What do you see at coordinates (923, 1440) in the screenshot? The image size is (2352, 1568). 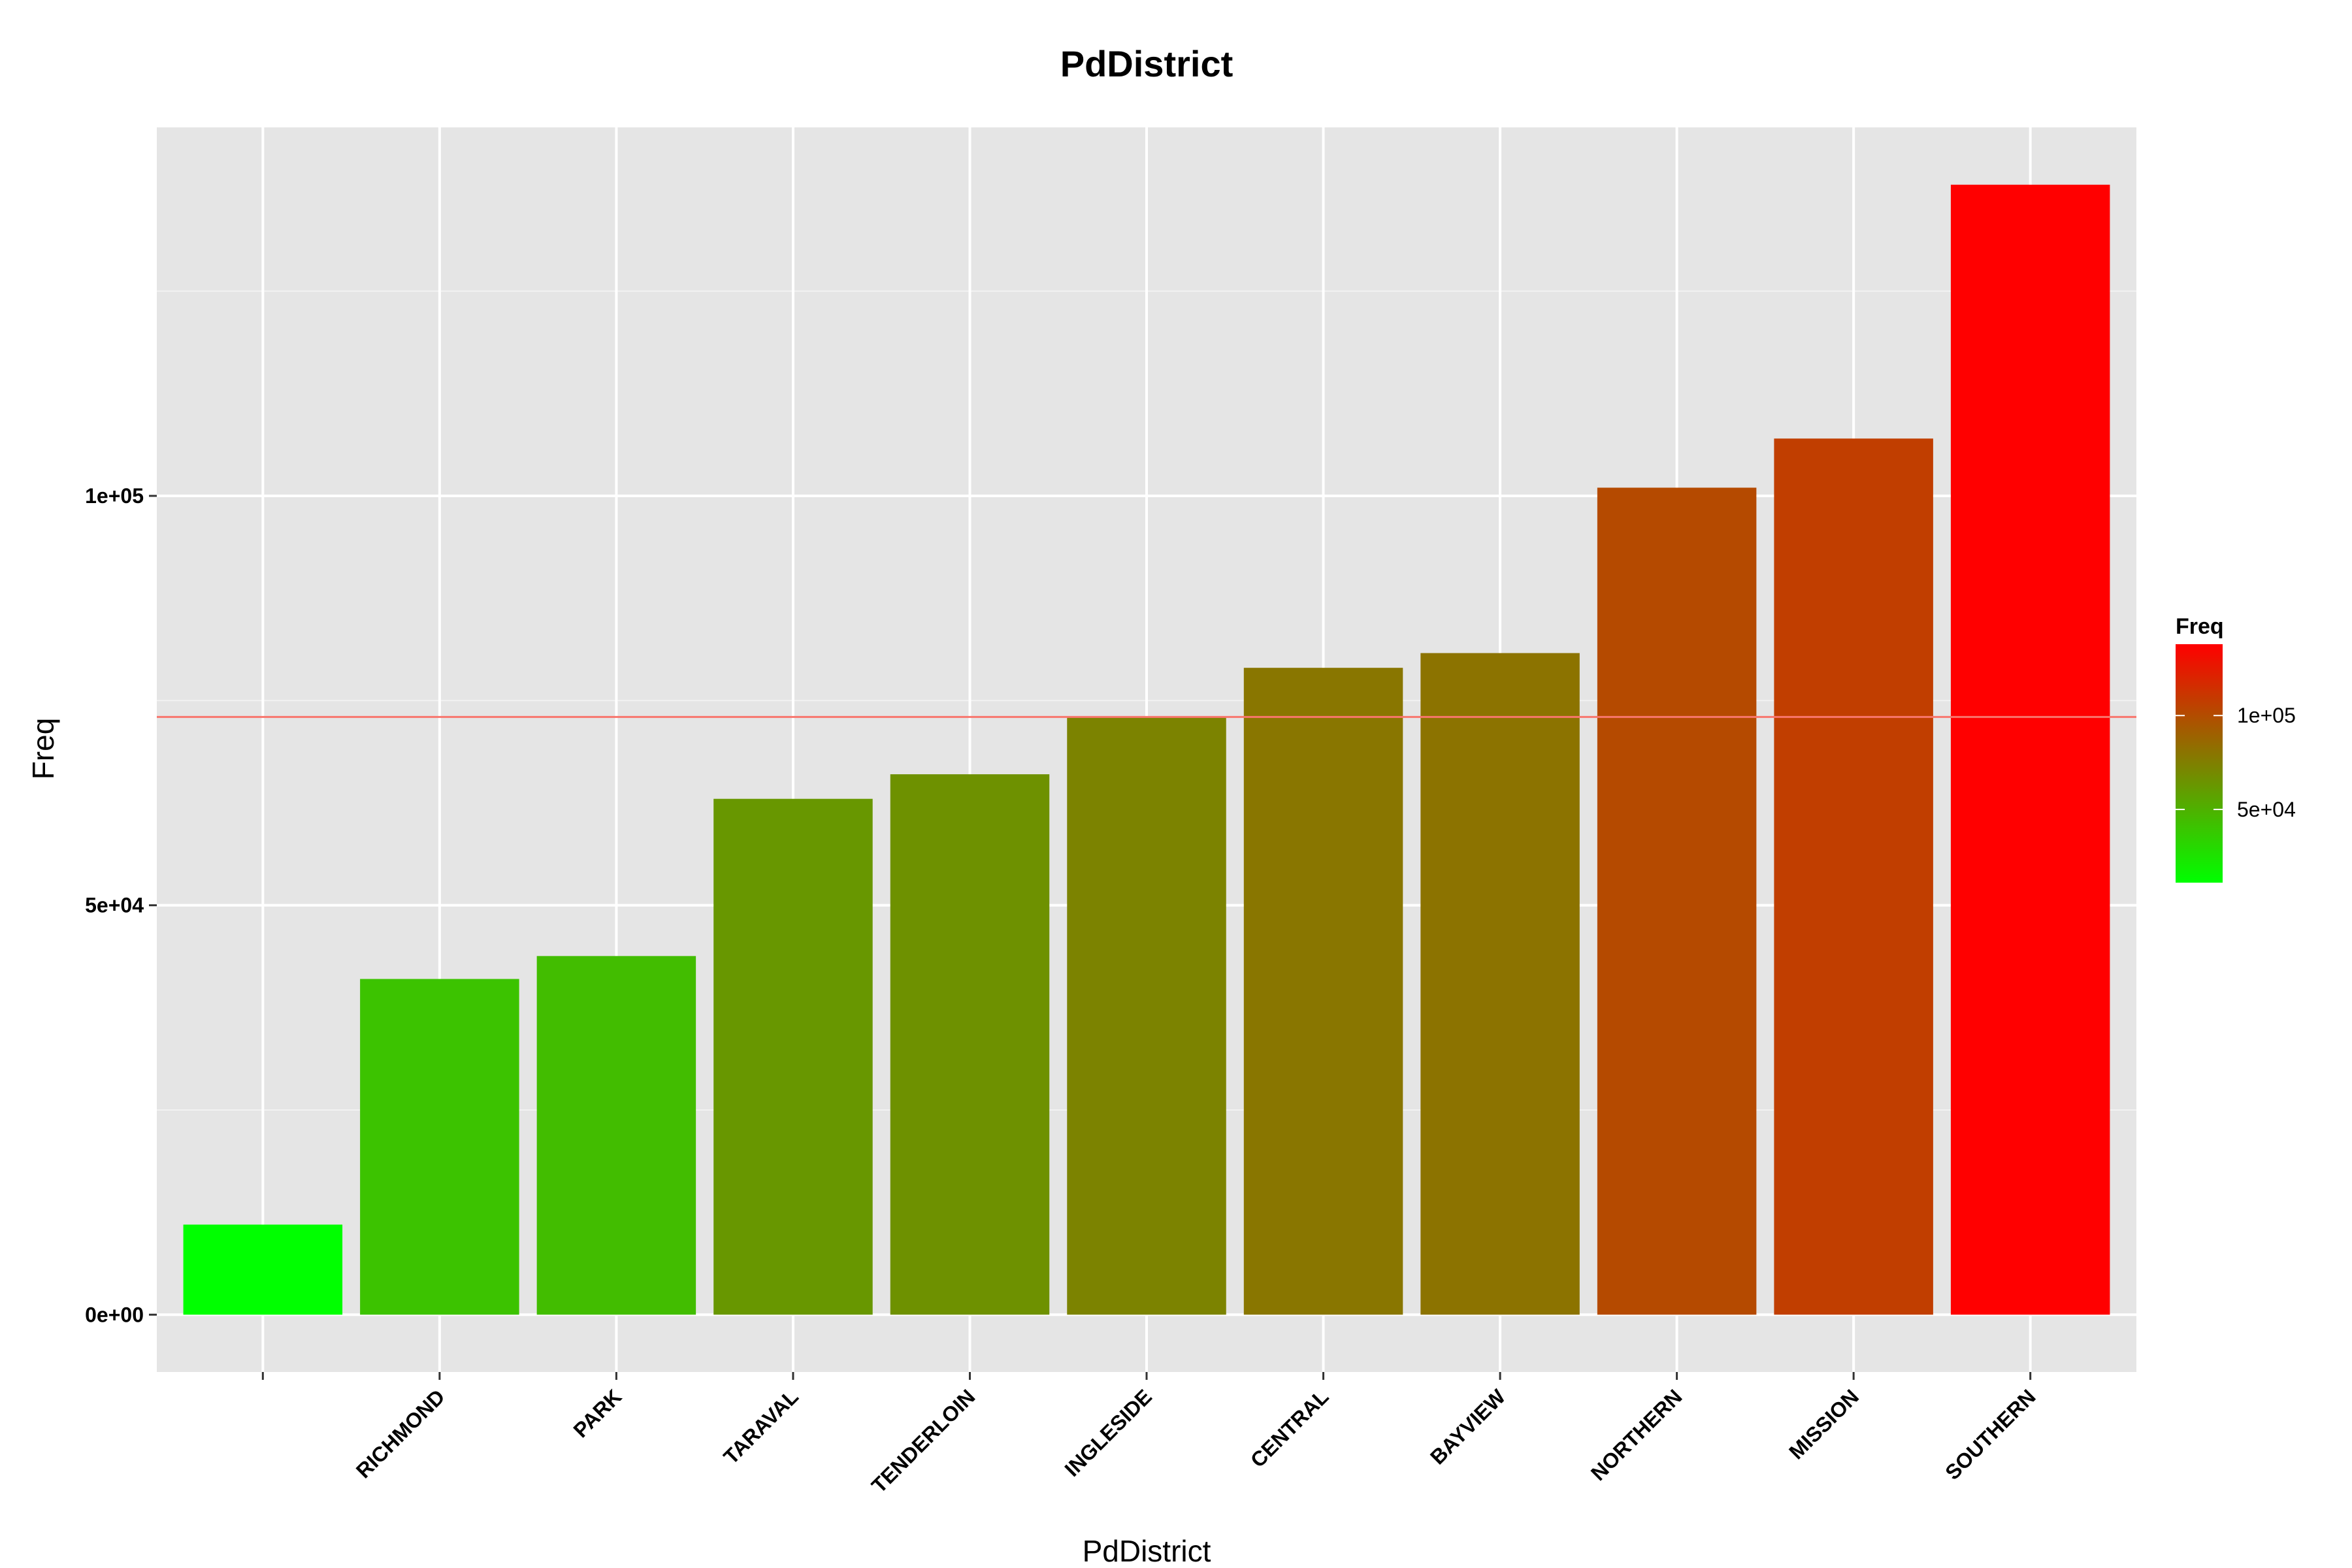 I see `x-tick-label: TENDERLOIN` at bounding box center [923, 1440].